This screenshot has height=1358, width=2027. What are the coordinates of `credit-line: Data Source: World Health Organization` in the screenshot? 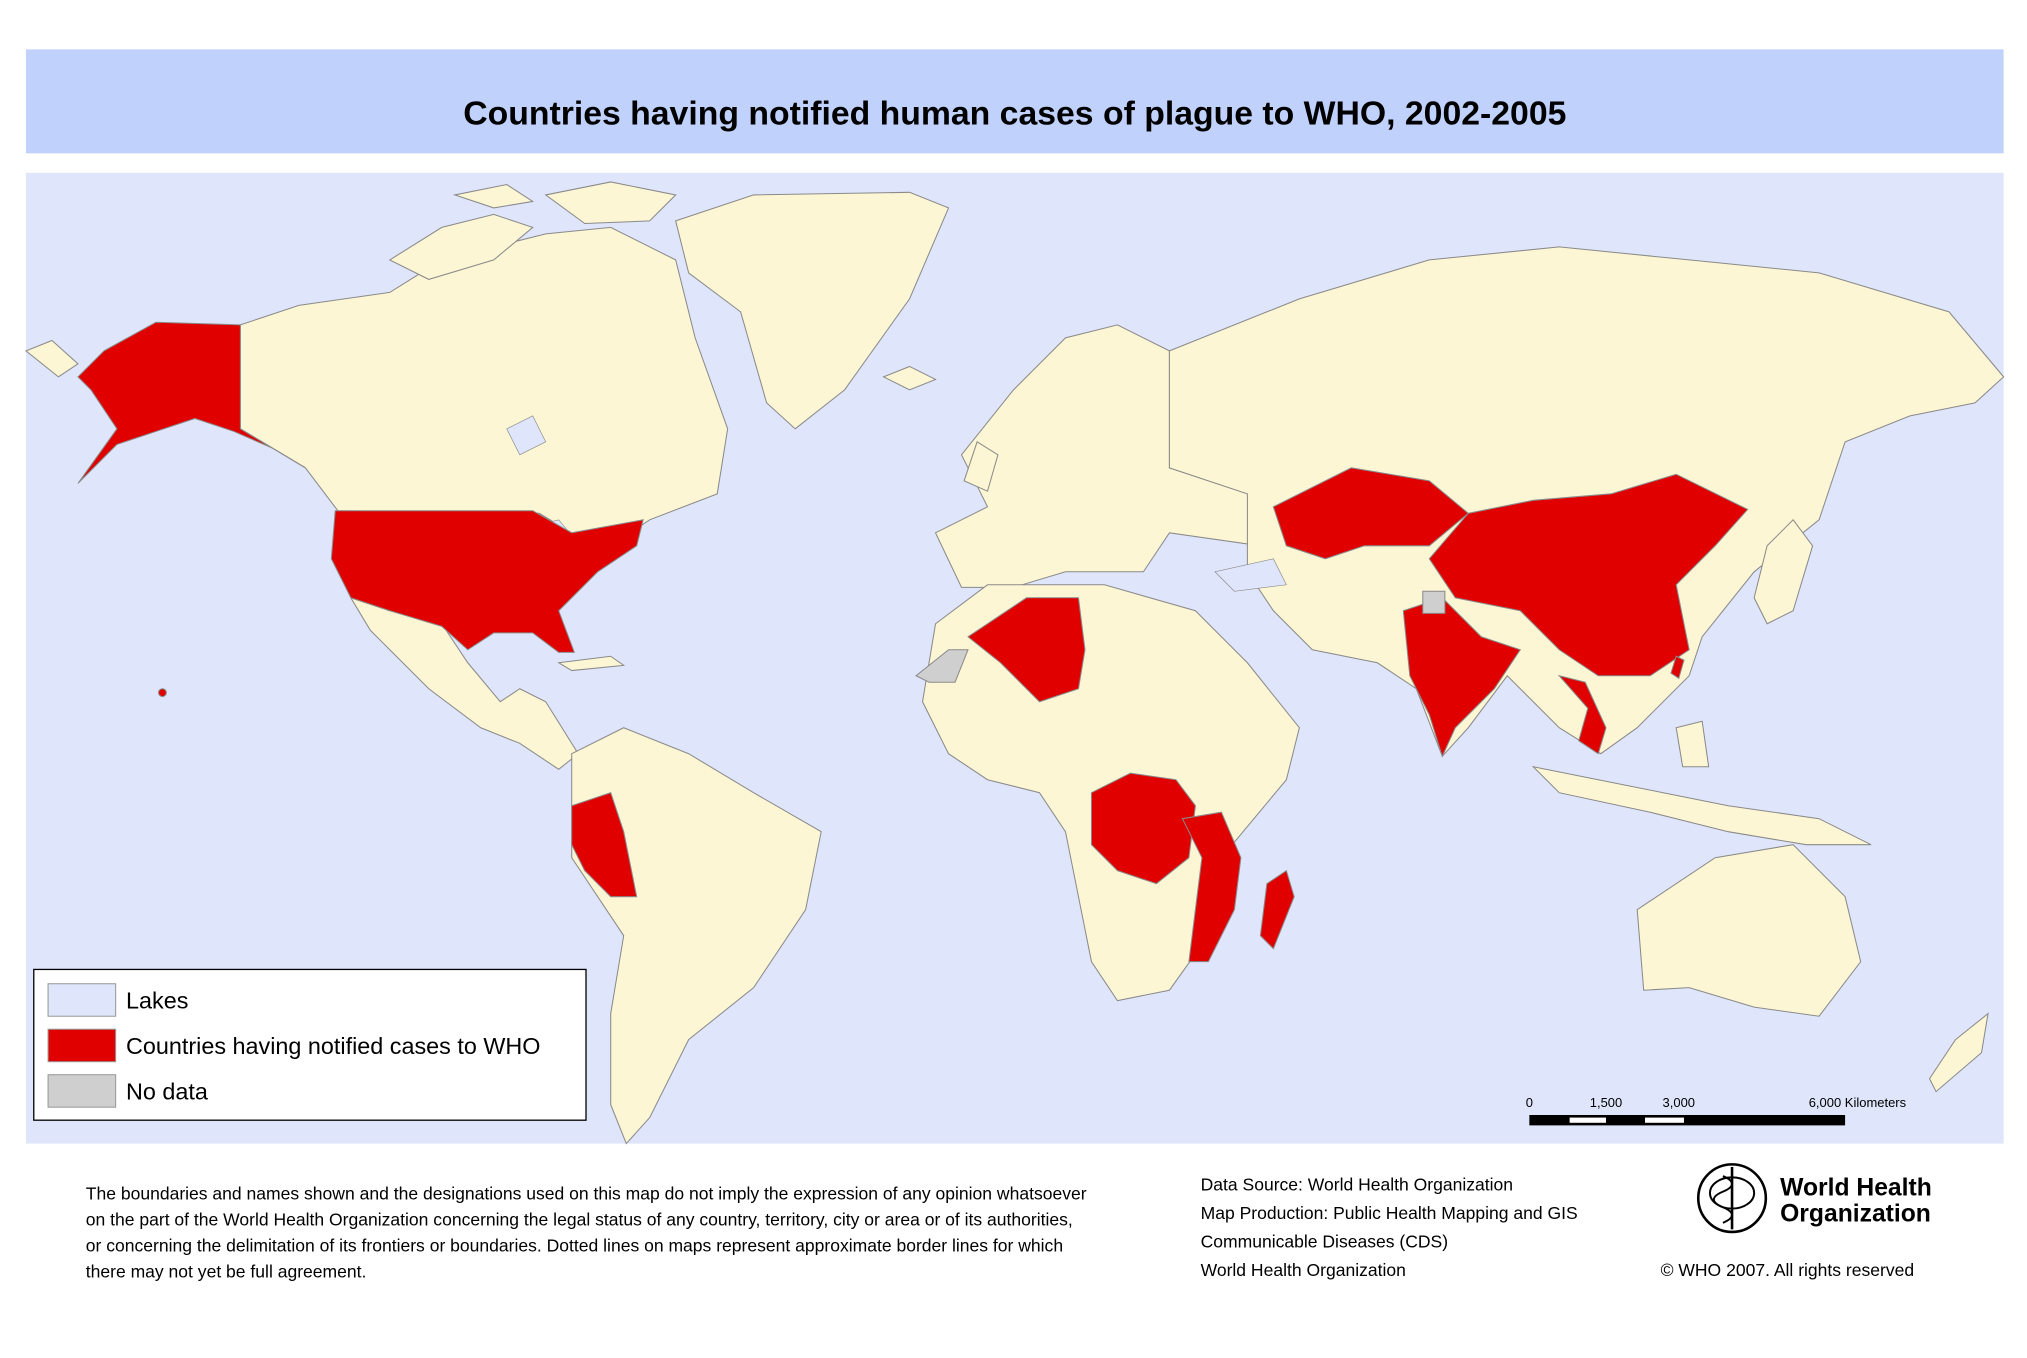 It's located at (1357, 1184).